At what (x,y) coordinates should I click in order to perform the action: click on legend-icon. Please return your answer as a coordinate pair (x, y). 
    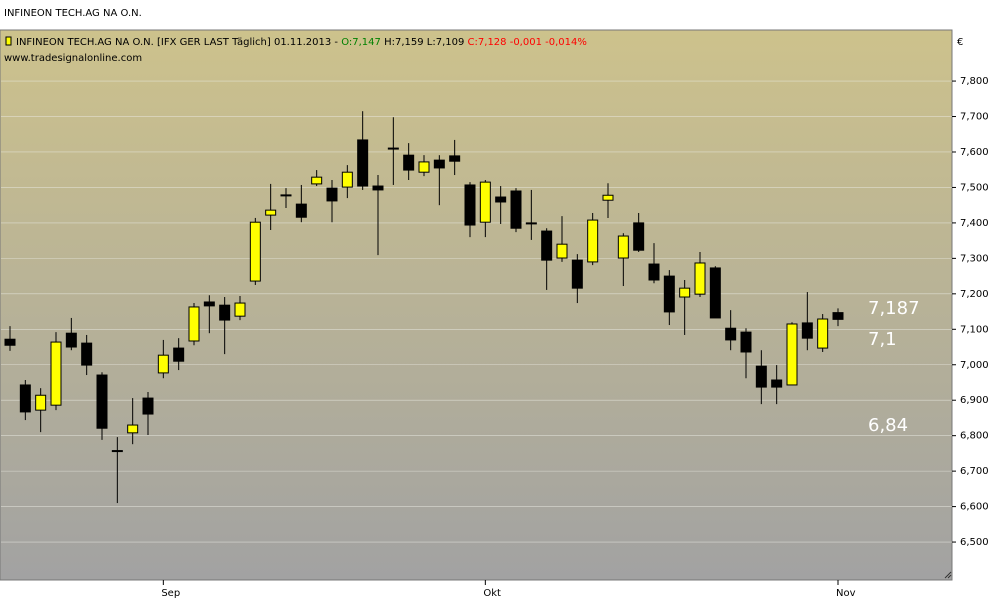
    Looking at the image, I should click on (8, 41).